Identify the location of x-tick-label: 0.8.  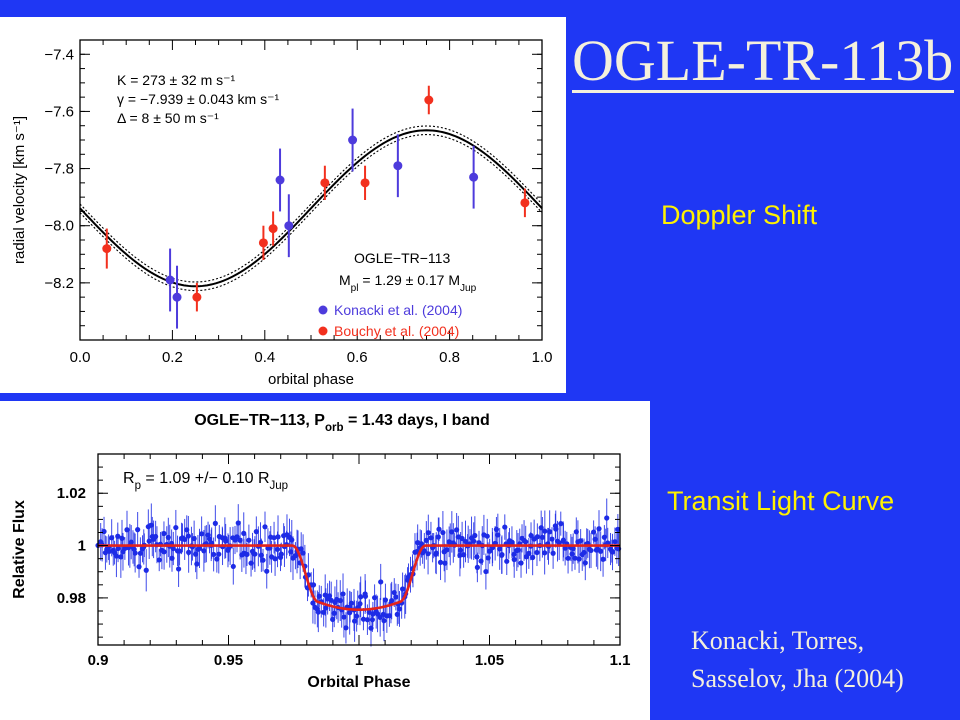
(449, 357).